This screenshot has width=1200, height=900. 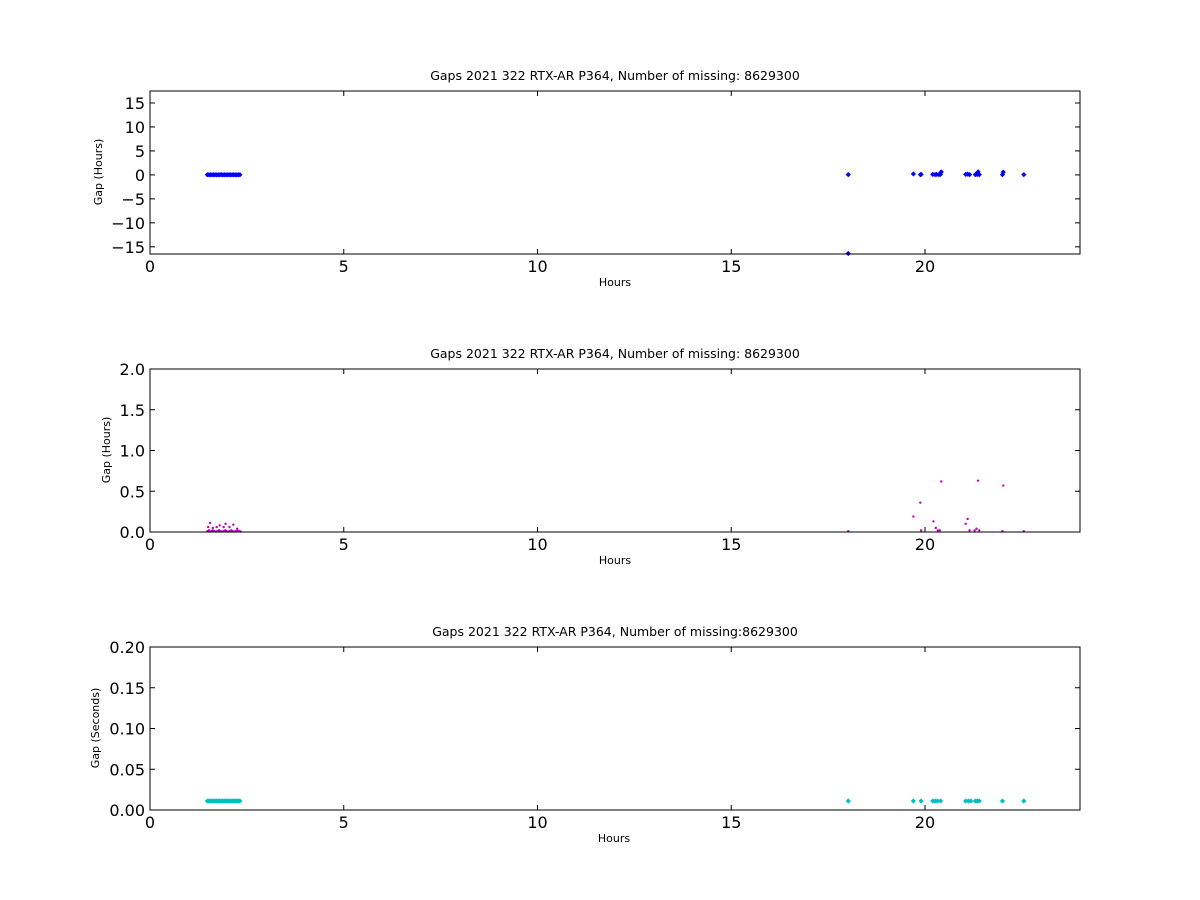 What do you see at coordinates (128, 247) in the screenshot?
I see `panel-1-ytick-label: −15` at bounding box center [128, 247].